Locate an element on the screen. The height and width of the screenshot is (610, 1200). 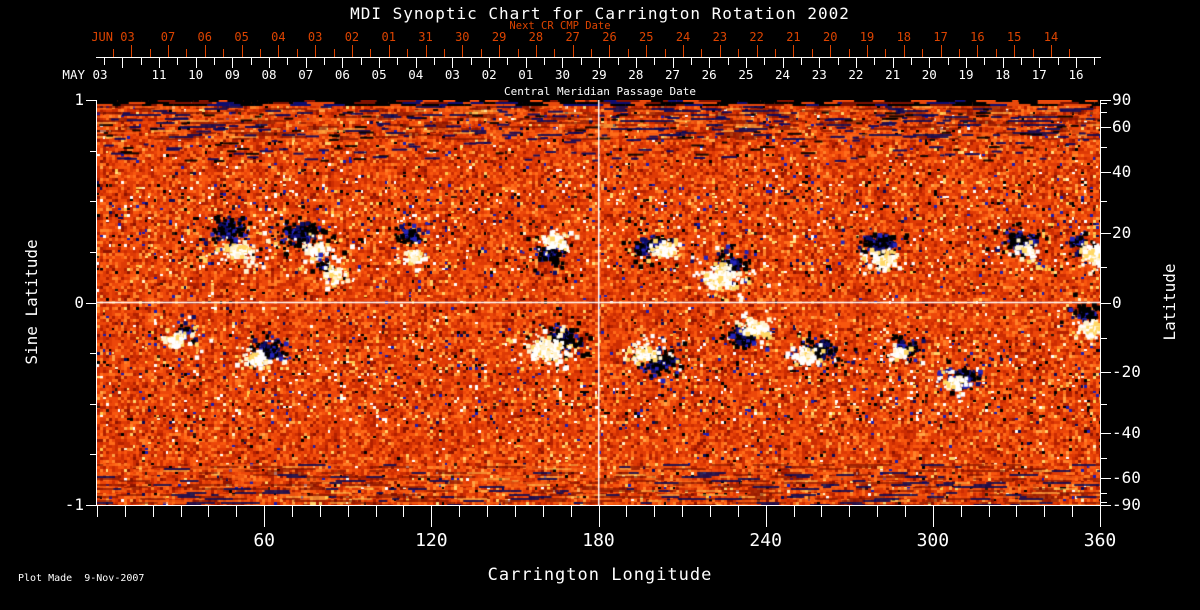
next-cr-day-label: 24 is located at coordinates (683, 37).